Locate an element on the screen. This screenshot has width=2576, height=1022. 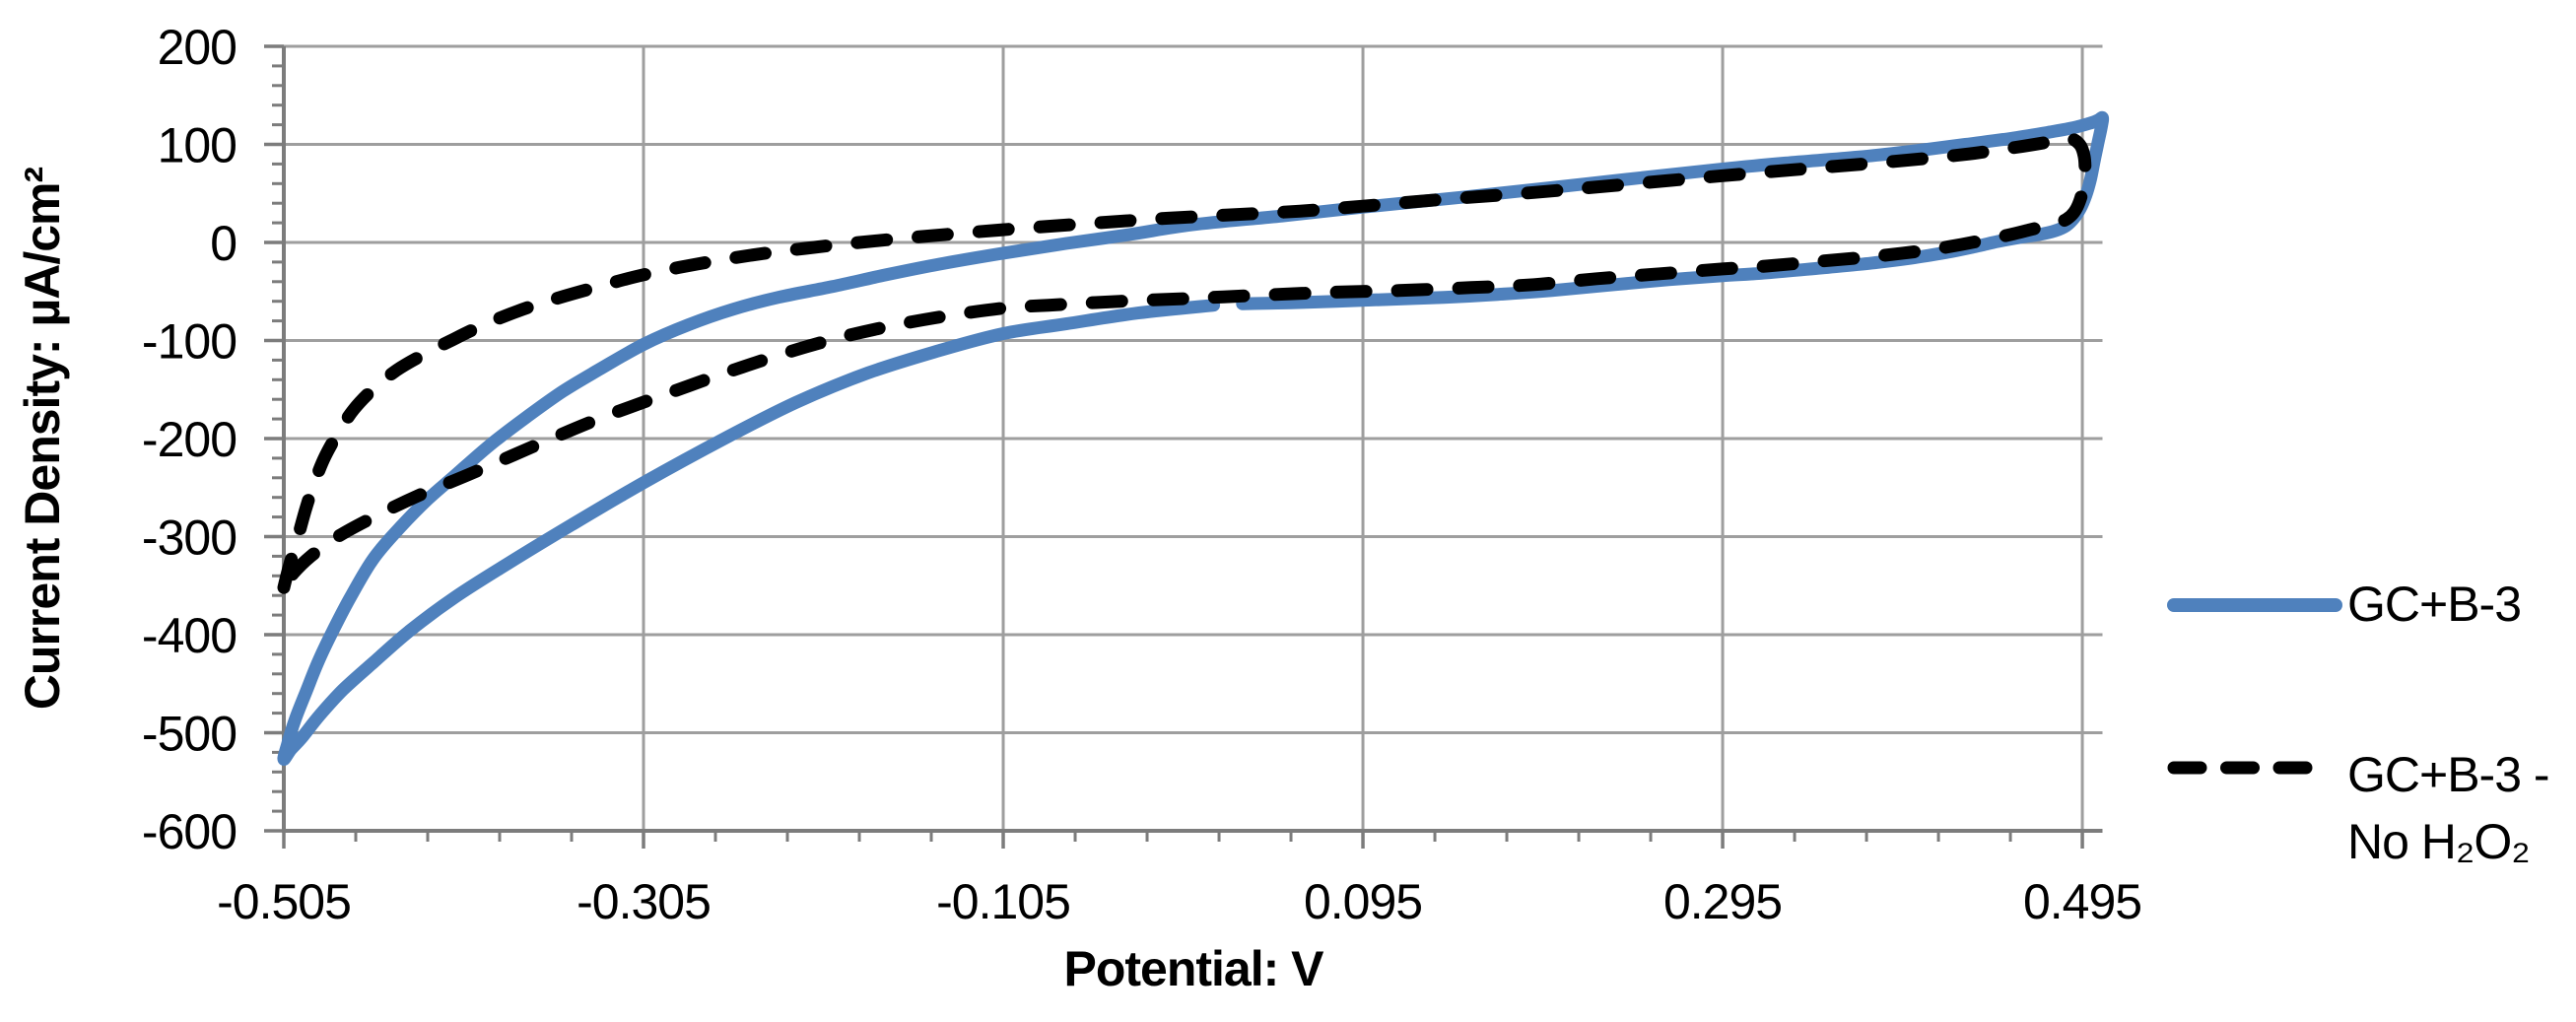
y-axis-title: Current Density: µA/cm² is located at coordinates (42, 439).